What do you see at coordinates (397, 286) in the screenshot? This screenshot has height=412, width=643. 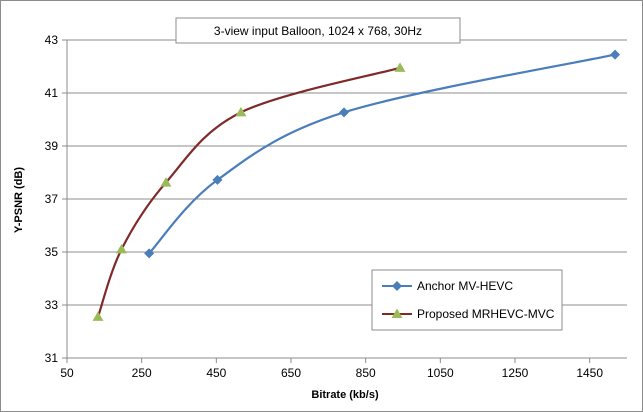 I see `legend-marker-anchor` at bounding box center [397, 286].